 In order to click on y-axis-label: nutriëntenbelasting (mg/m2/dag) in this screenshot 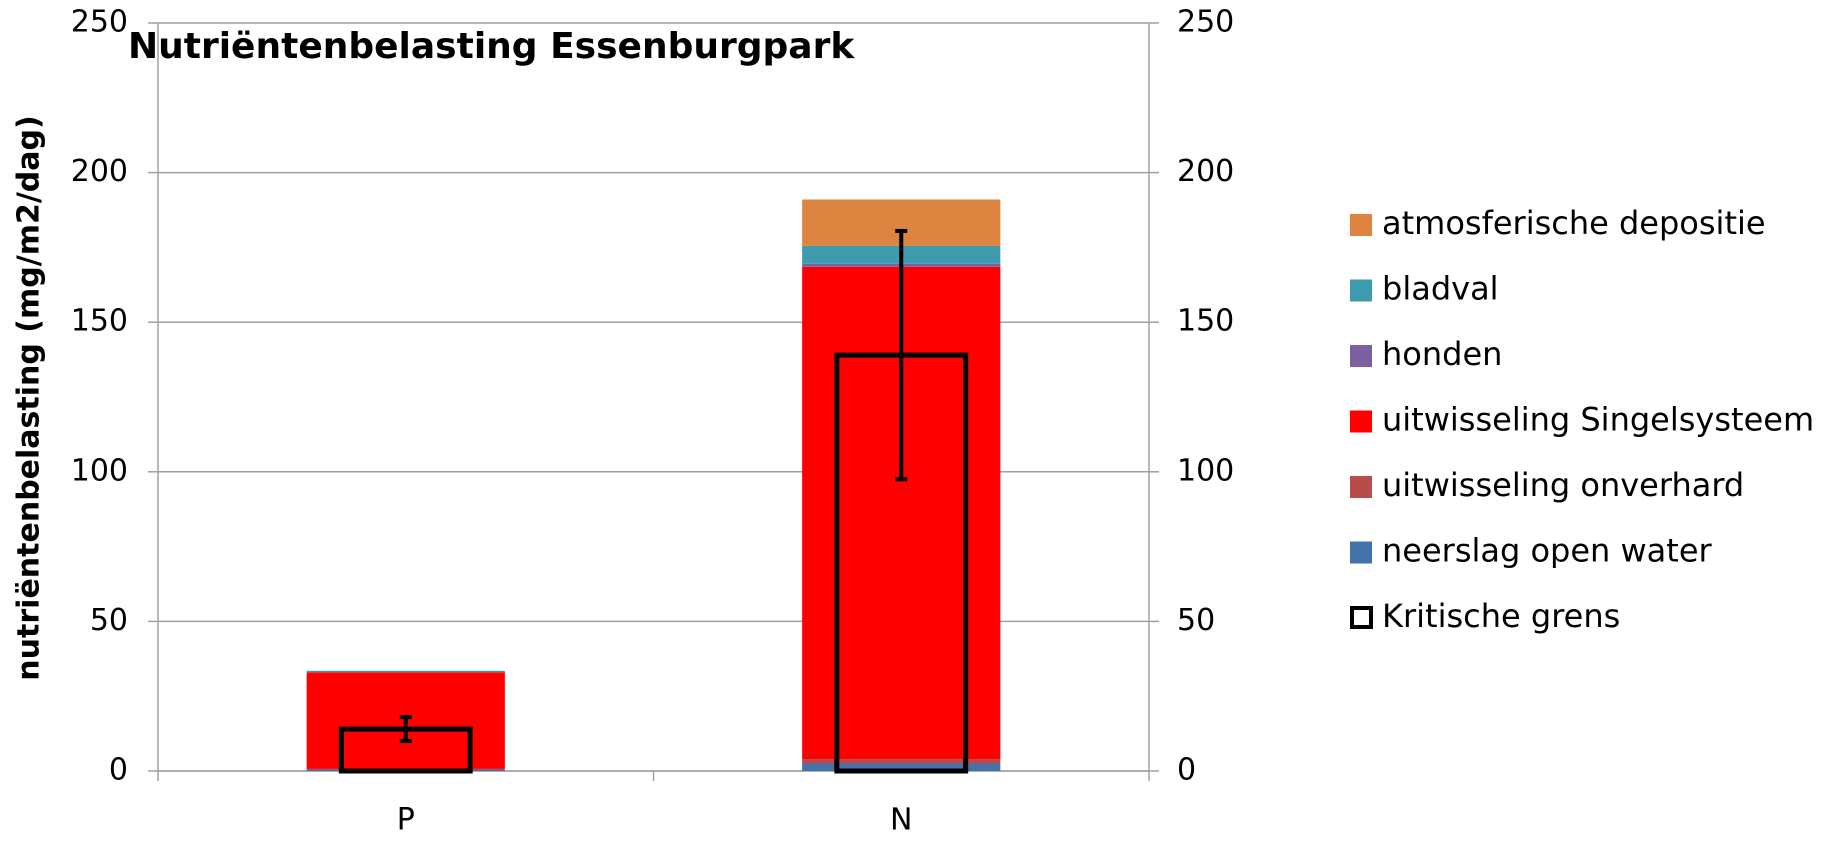, I will do `click(29, 397)`.